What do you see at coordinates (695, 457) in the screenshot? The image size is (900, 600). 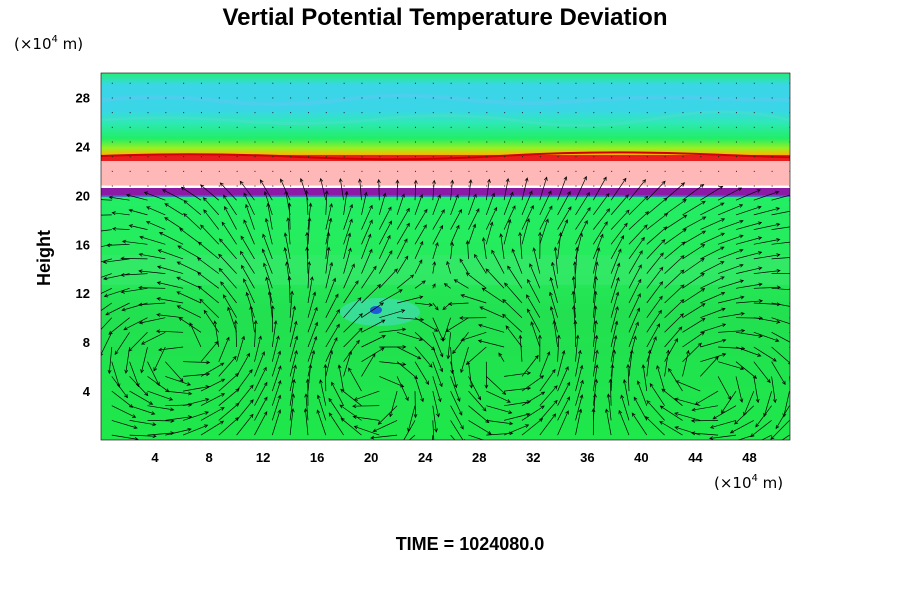 I see `x-tick-label: 44` at bounding box center [695, 457].